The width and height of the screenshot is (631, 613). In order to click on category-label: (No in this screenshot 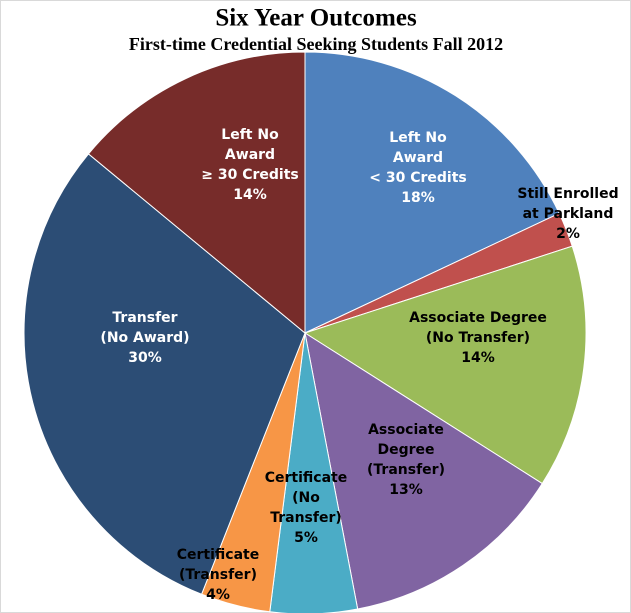, I will do `click(306, 498)`.